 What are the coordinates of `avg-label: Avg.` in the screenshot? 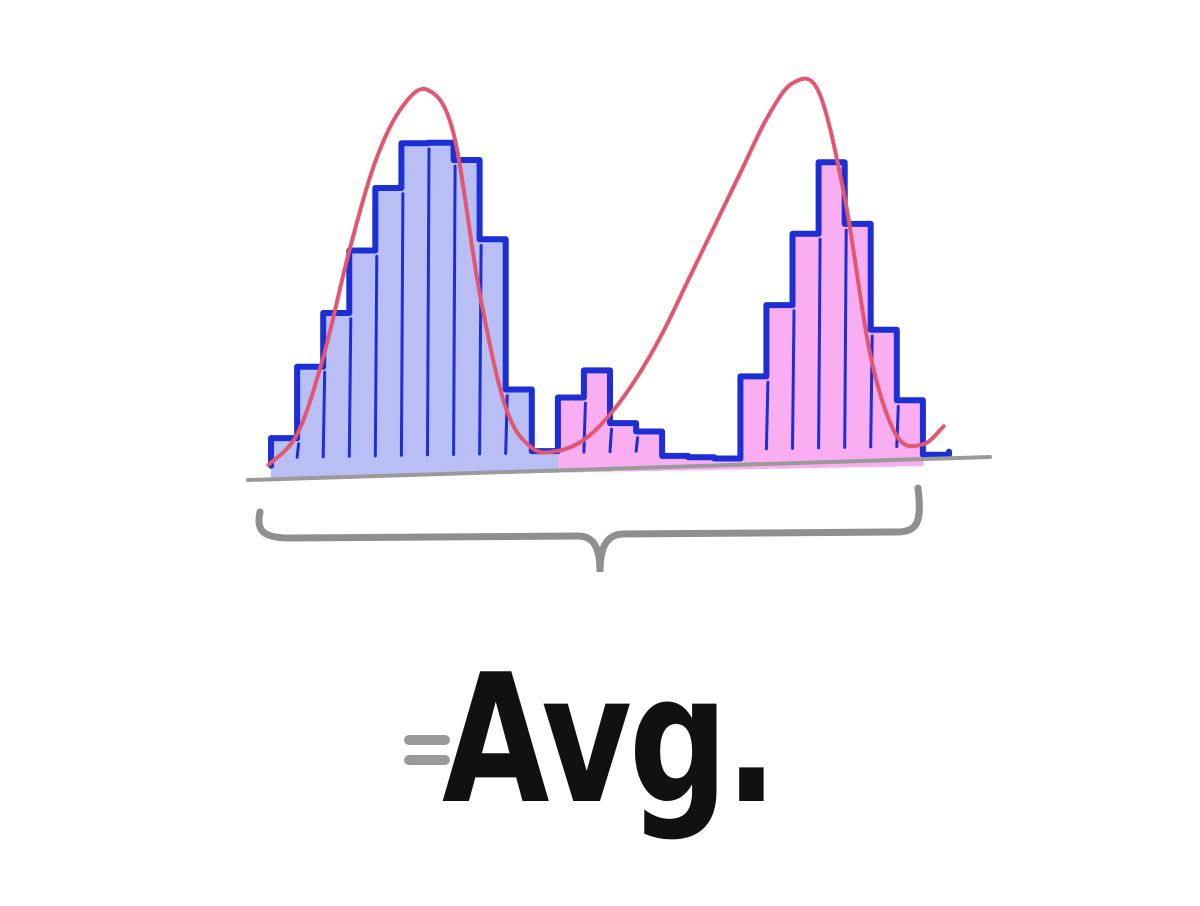 It's located at (610, 739).